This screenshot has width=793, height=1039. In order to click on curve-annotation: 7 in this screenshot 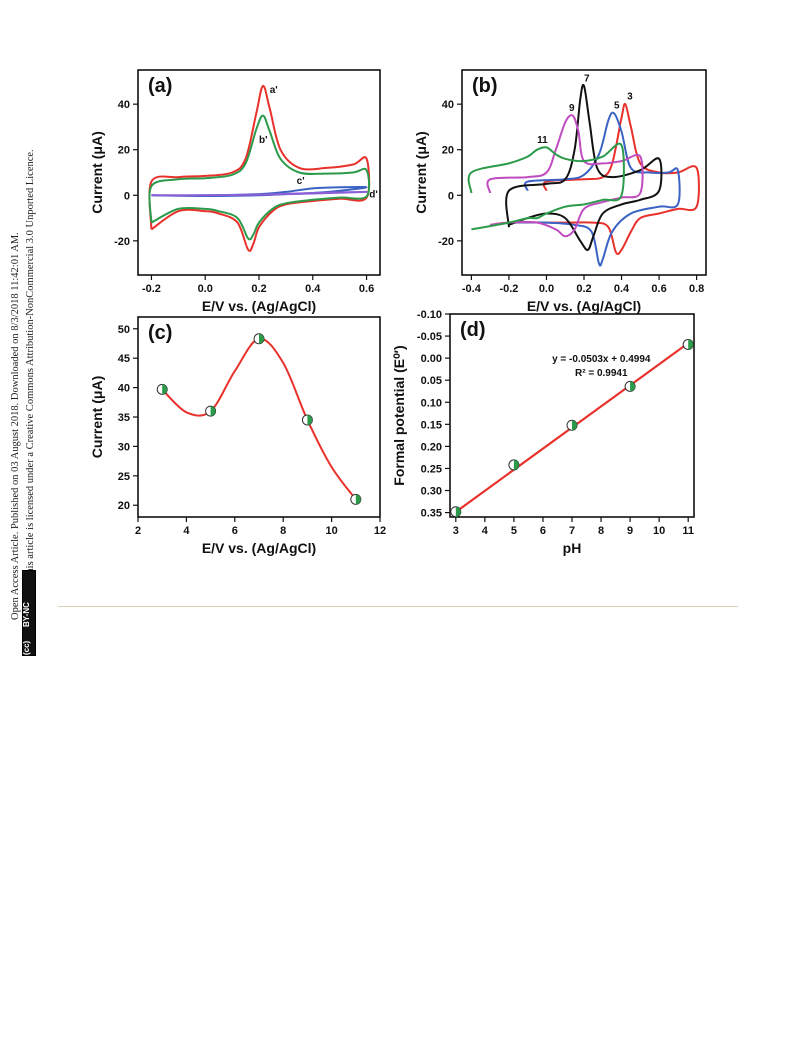, I will do `click(587, 78)`.